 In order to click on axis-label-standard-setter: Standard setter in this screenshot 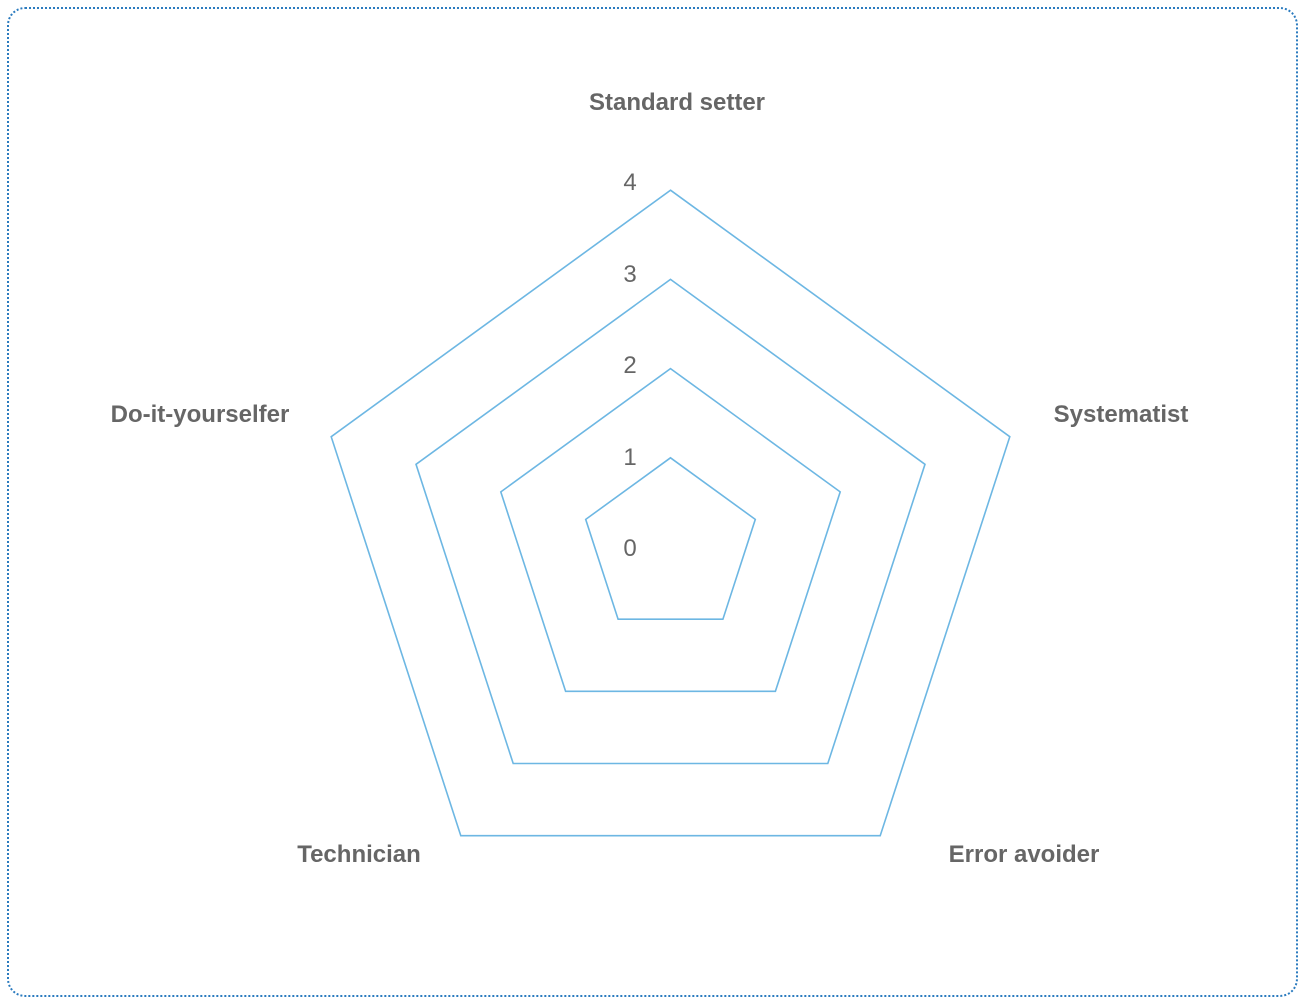, I will do `click(677, 102)`.